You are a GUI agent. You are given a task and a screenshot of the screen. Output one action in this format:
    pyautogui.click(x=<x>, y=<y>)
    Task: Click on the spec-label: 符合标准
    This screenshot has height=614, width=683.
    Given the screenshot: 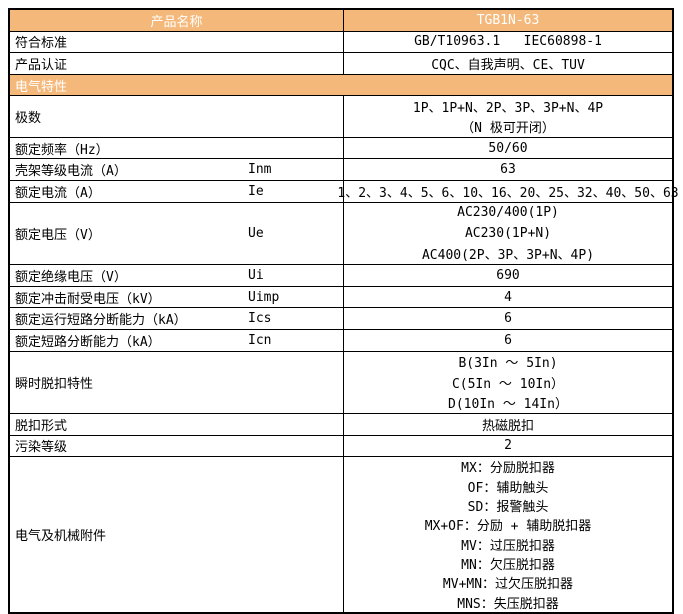 What is the action you would take?
    pyautogui.click(x=41, y=44)
    